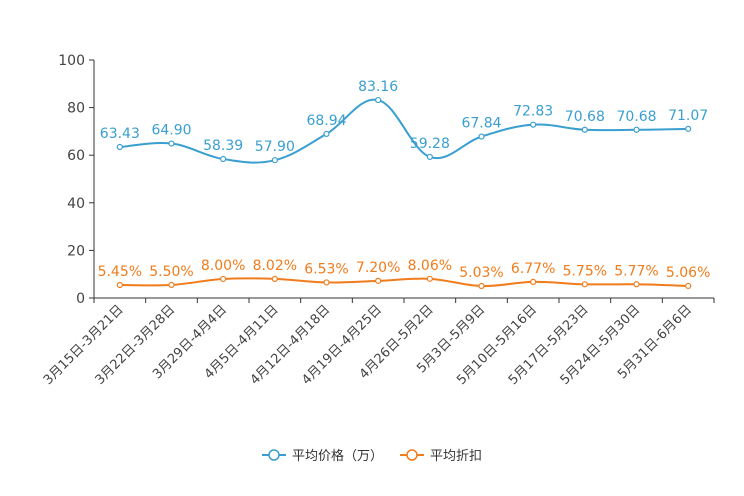 The width and height of the screenshot is (744, 496). Describe the element at coordinates (120, 134) in the screenshot. I see `data-label: 63.43` at that location.